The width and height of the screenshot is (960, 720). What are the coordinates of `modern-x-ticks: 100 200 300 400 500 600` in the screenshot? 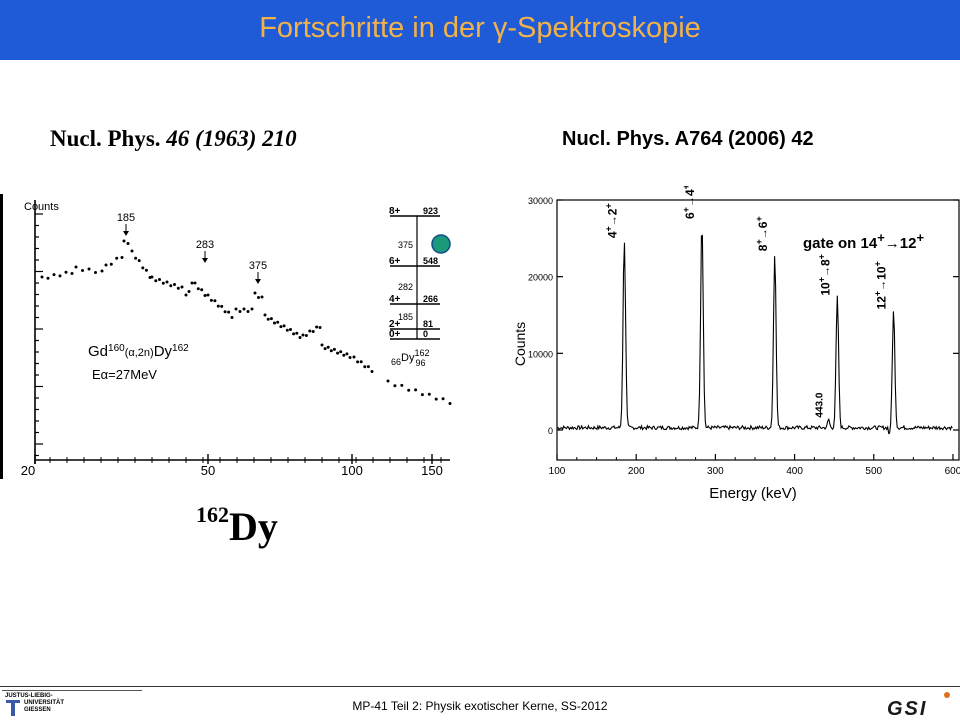 It's located at (754, 465).